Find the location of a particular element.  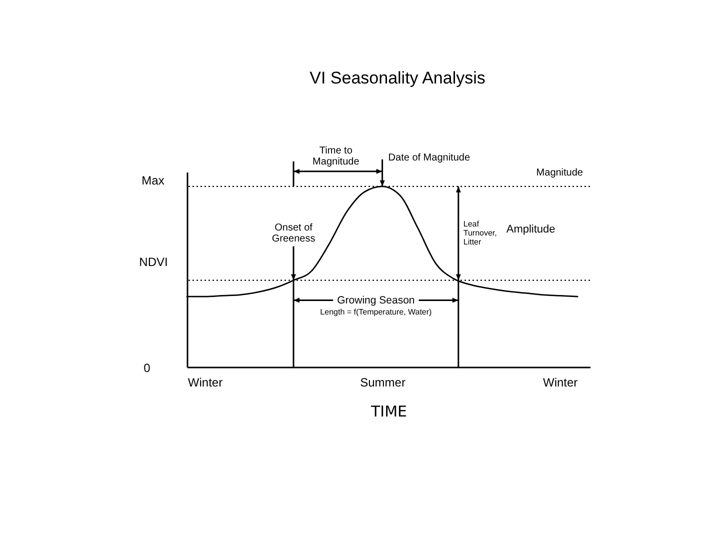

y-axis-title: NDVI is located at coordinates (153, 262).